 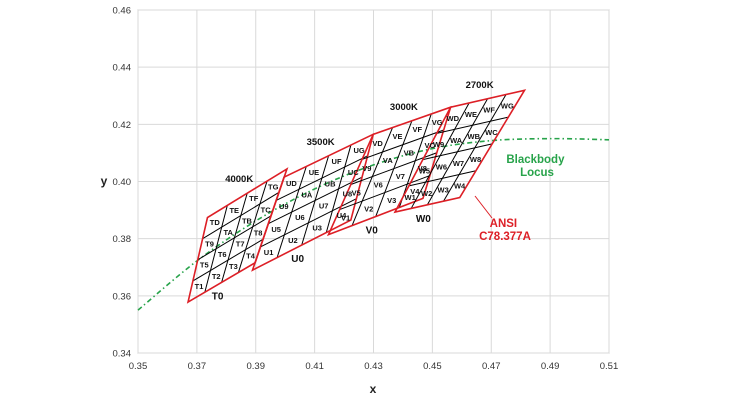 What do you see at coordinates (460, 186) in the screenshot?
I see `bin-label: W4` at bounding box center [460, 186].